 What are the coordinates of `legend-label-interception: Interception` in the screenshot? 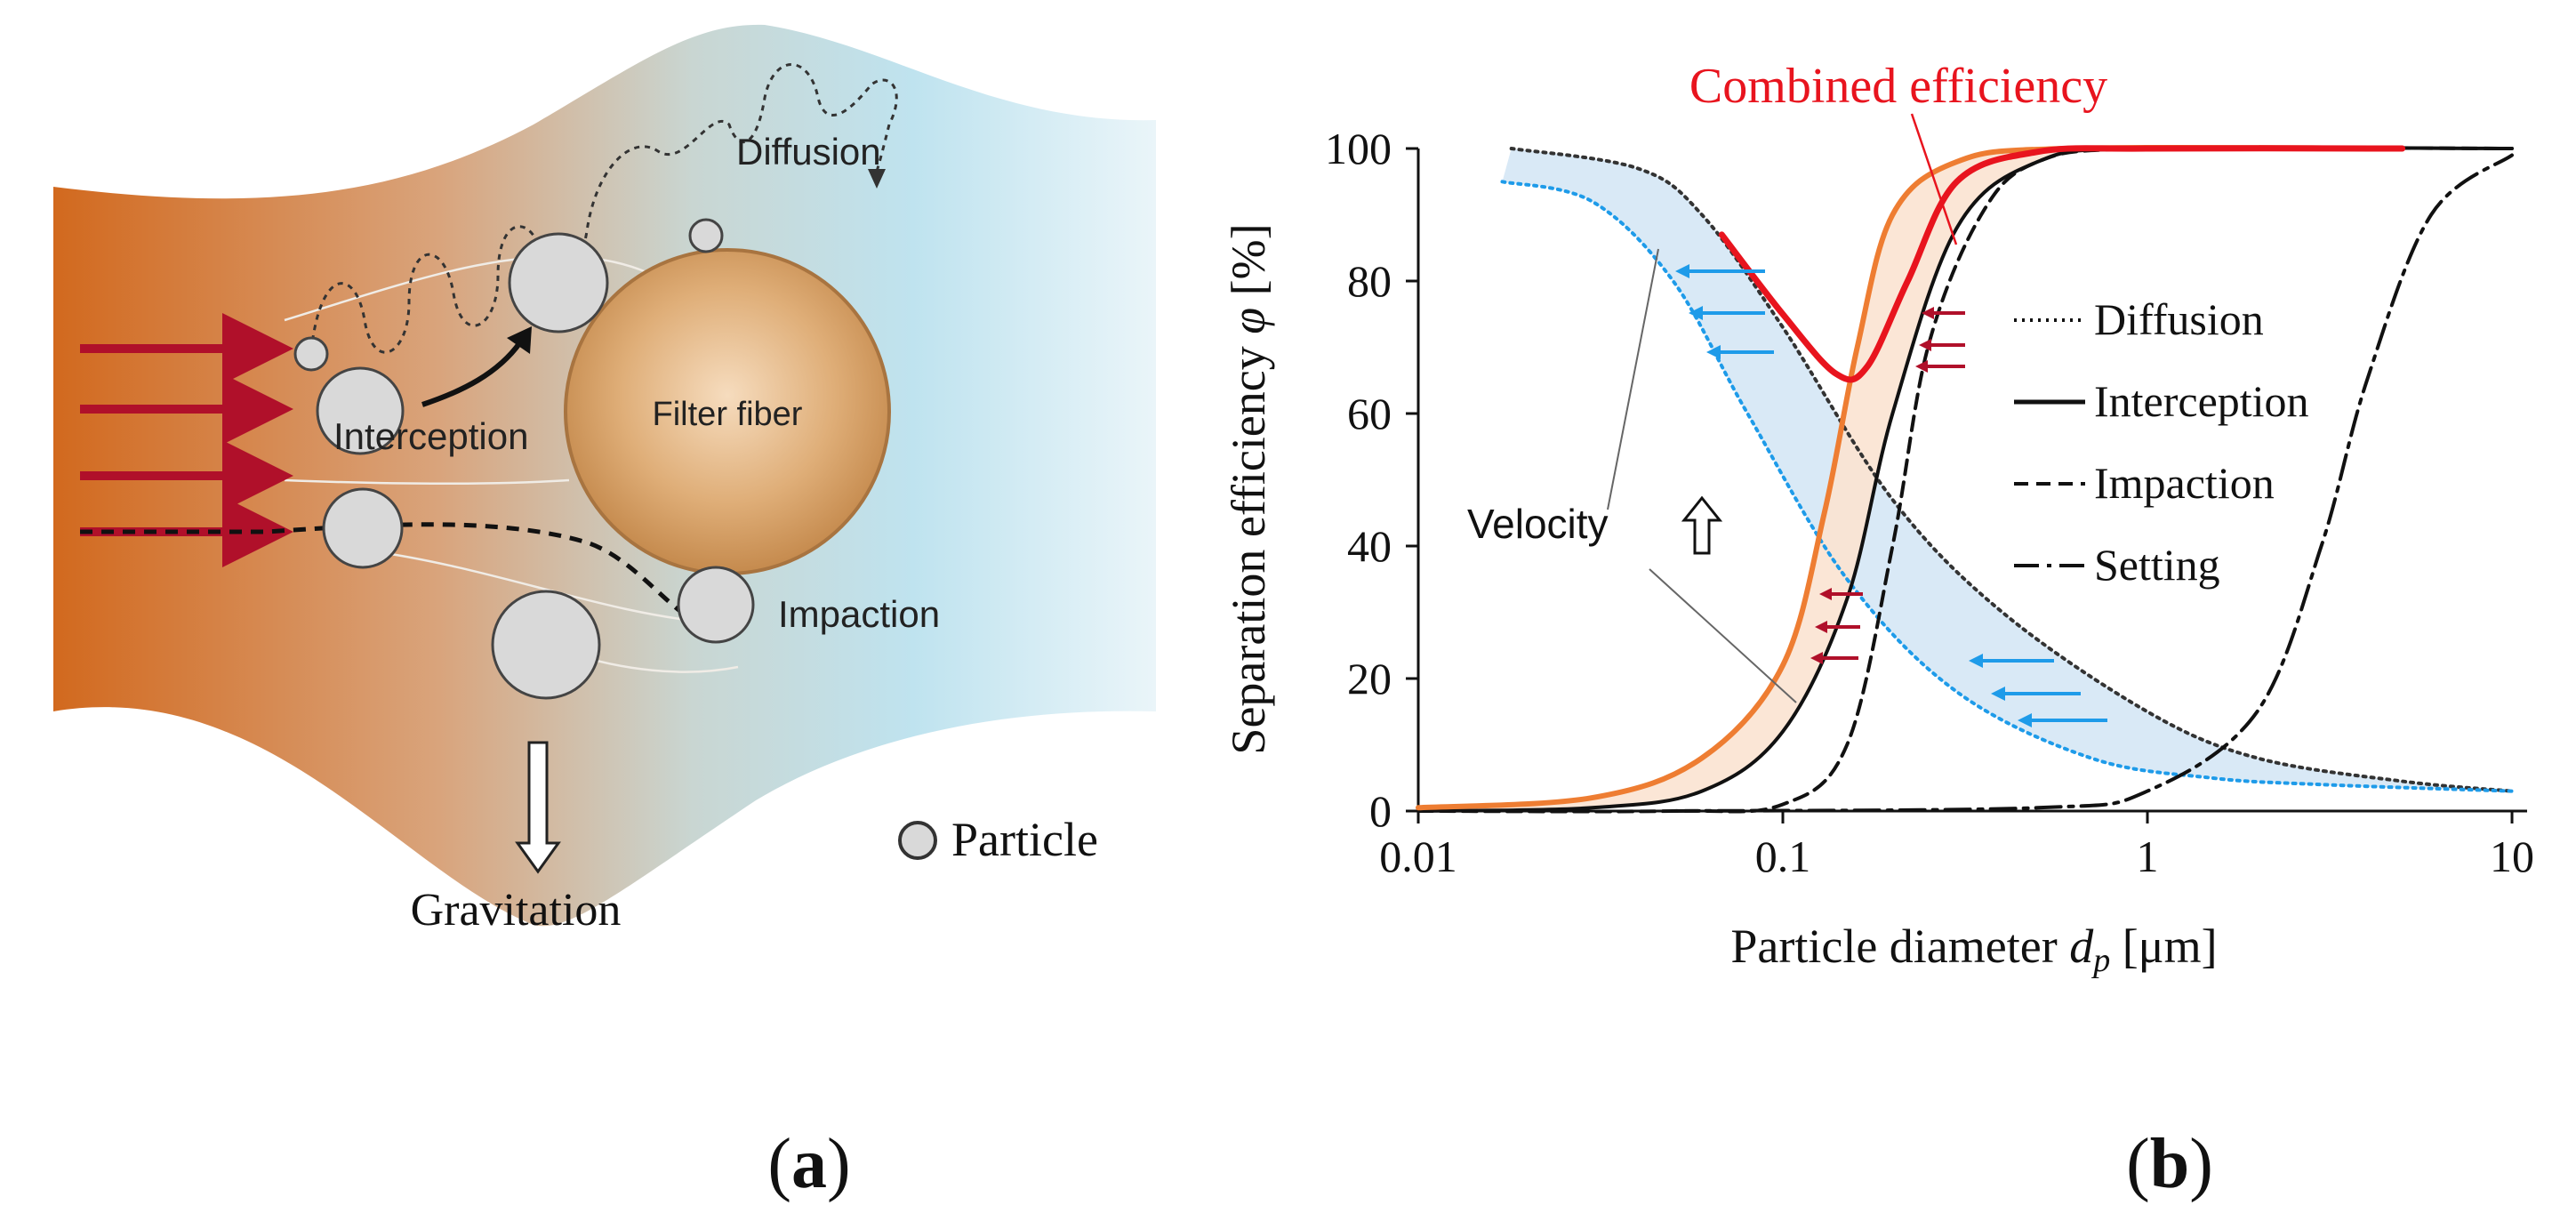 It's located at (2201, 401).